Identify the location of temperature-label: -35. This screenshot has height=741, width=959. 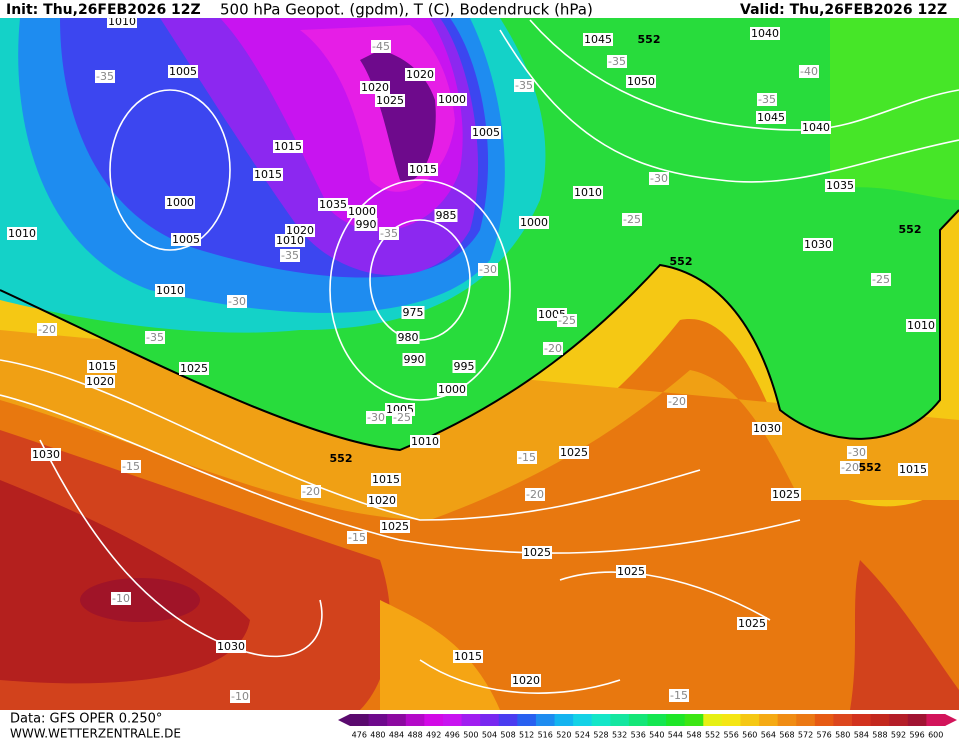
(290, 255).